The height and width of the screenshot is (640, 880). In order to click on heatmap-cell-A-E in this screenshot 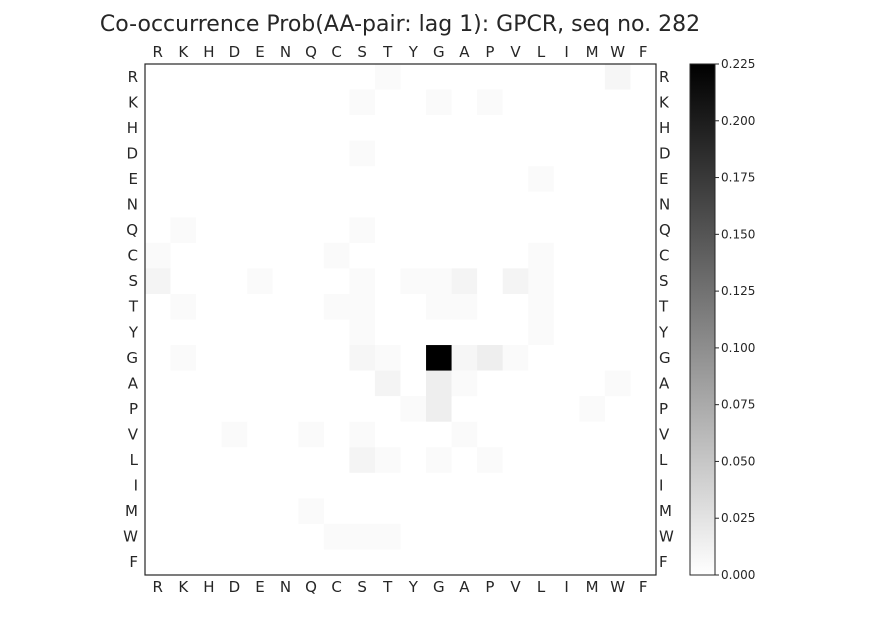, I will do `click(260, 383)`.